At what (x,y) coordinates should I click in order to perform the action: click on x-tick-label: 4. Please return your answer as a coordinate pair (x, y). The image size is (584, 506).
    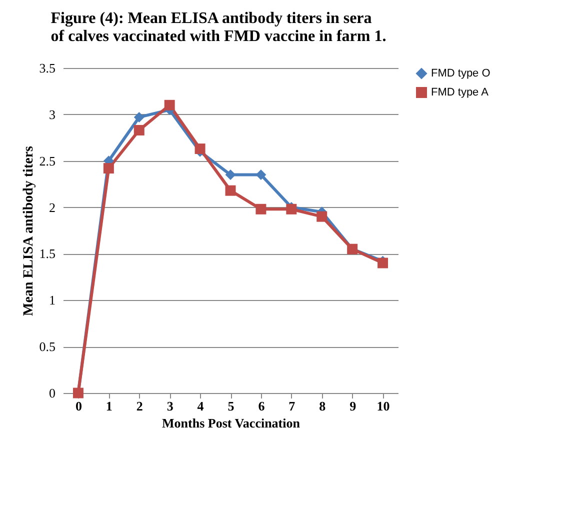
    Looking at the image, I should click on (200, 406).